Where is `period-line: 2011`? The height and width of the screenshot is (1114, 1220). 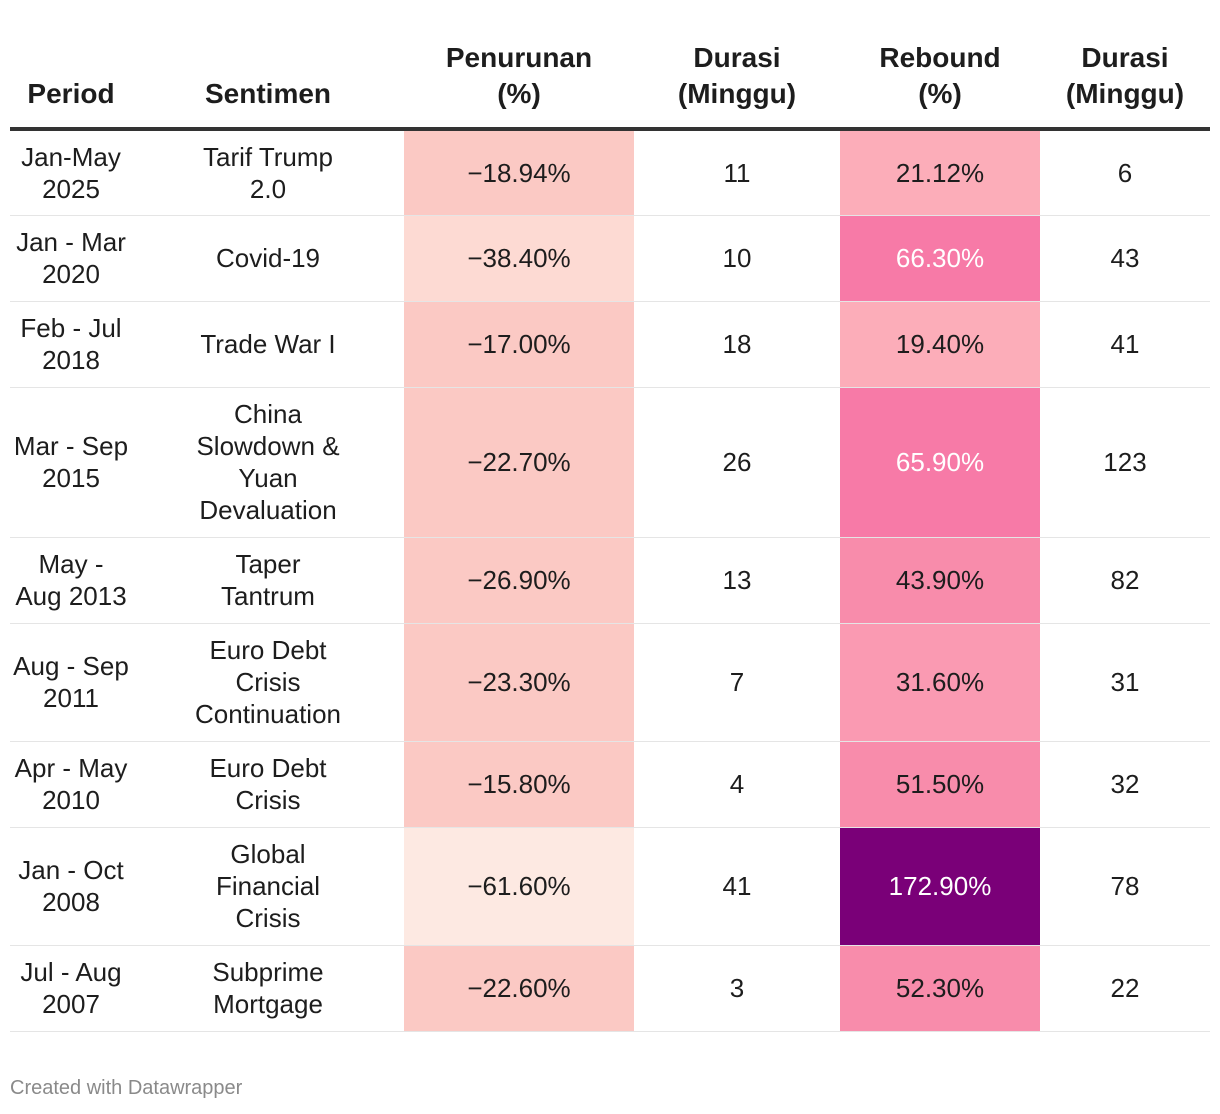 period-line: 2011 is located at coordinates (71, 698).